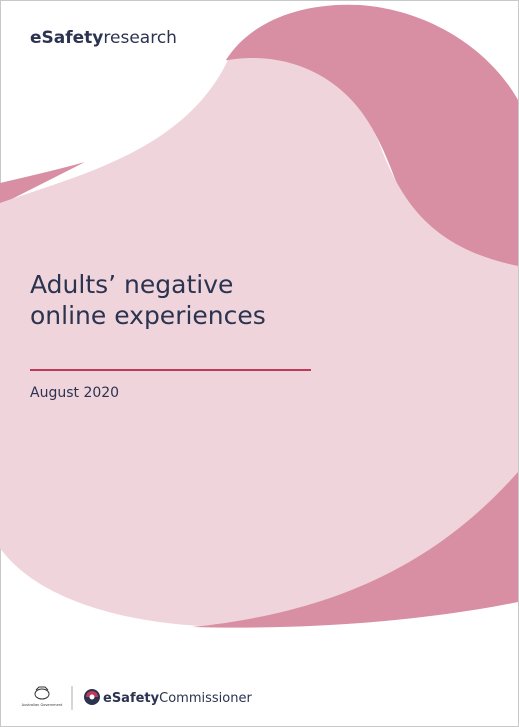  I want to click on brand-light: research, so click(140, 38).